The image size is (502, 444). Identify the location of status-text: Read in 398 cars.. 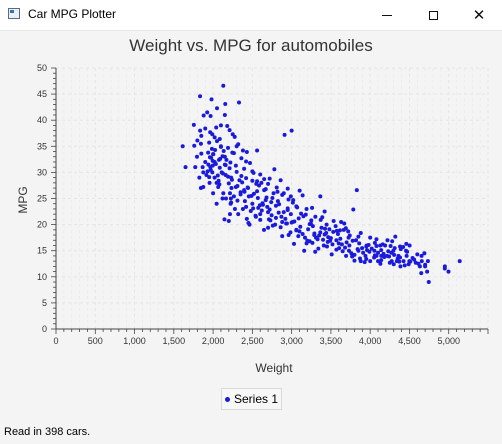
(47, 432).